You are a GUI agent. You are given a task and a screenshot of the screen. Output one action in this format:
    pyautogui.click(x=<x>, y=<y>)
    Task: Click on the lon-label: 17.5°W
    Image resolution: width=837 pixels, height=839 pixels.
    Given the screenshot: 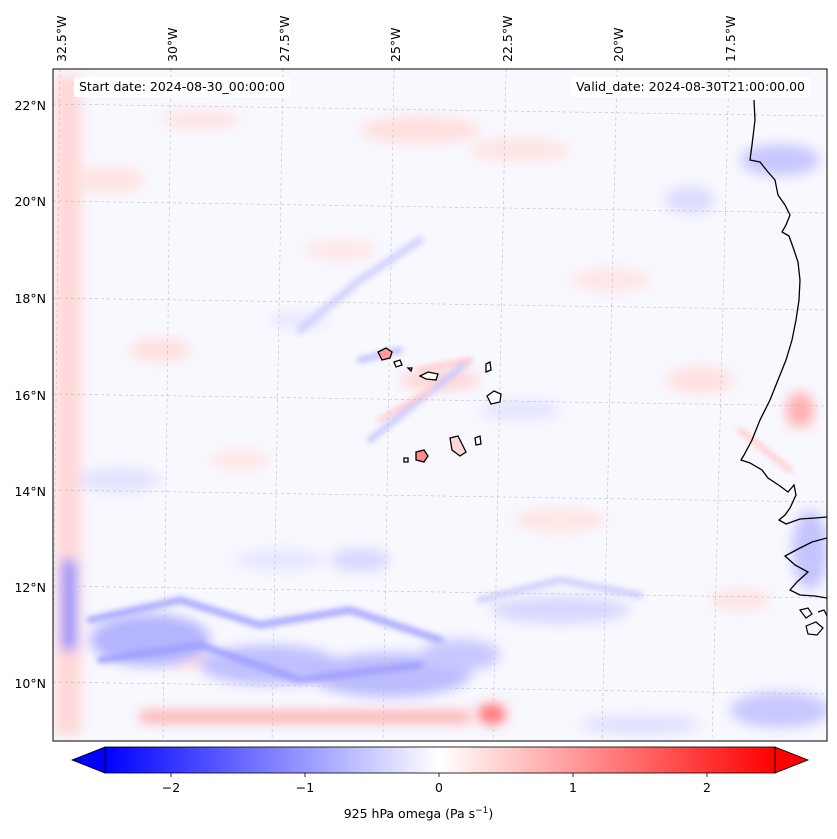 What is the action you would take?
    pyautogui.click(x=730, y=39)
    